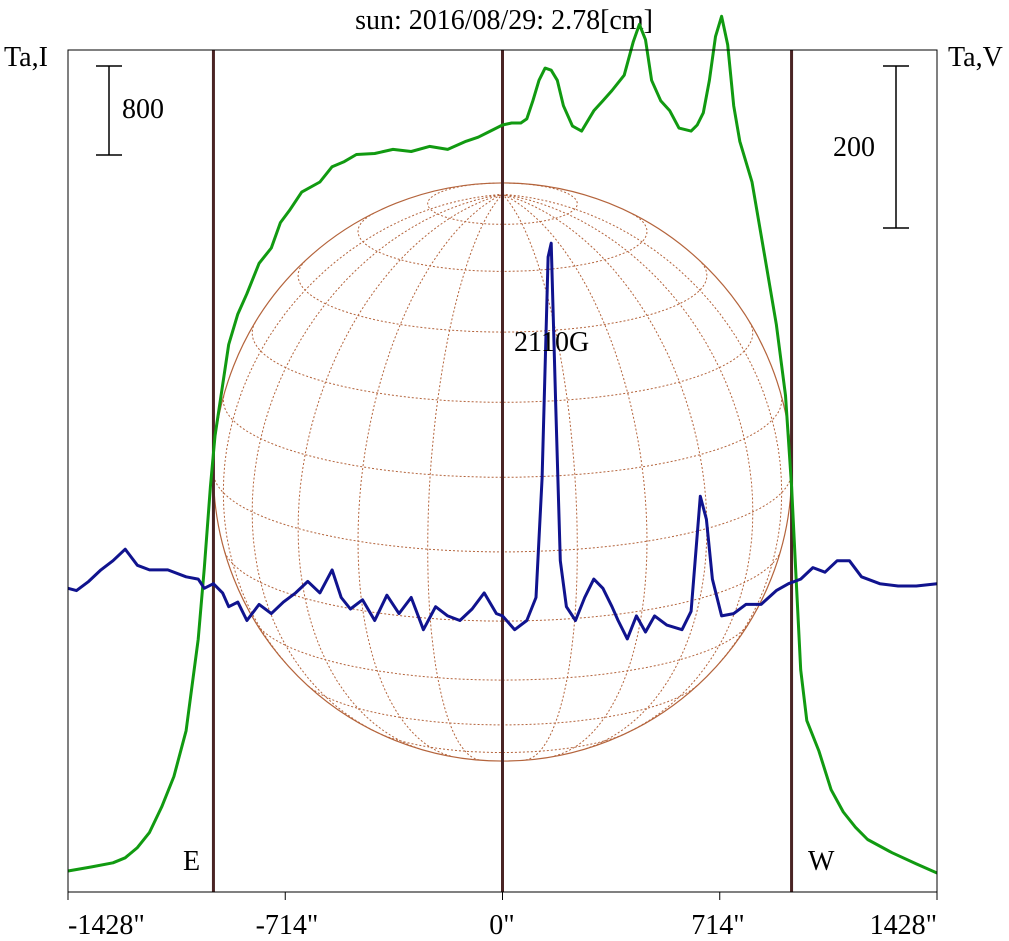 The image size is (1009, 941). What do you see at coordinates (903, 925) in the screenshot?
I see `x-tick-label: 1428"` at bounding box center [903, 925].